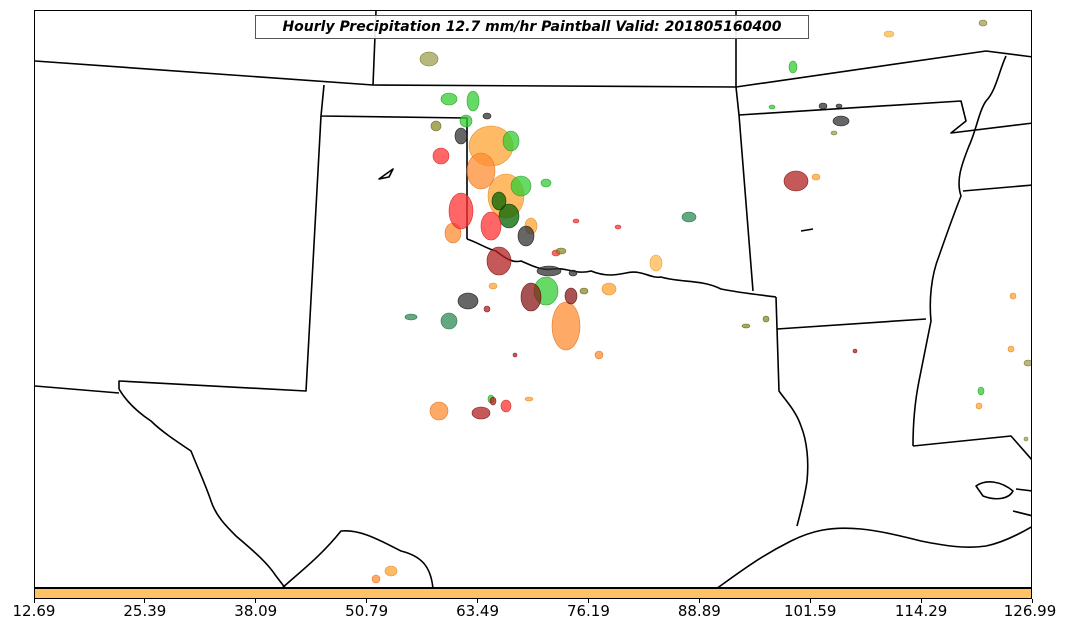 Image resolution: width=1070 pixels, height=633 pixels. What do you see at coordinates (77, 389) in the screenshot?
I see `border-new-mexico-west` at bounding box center [77, 389].